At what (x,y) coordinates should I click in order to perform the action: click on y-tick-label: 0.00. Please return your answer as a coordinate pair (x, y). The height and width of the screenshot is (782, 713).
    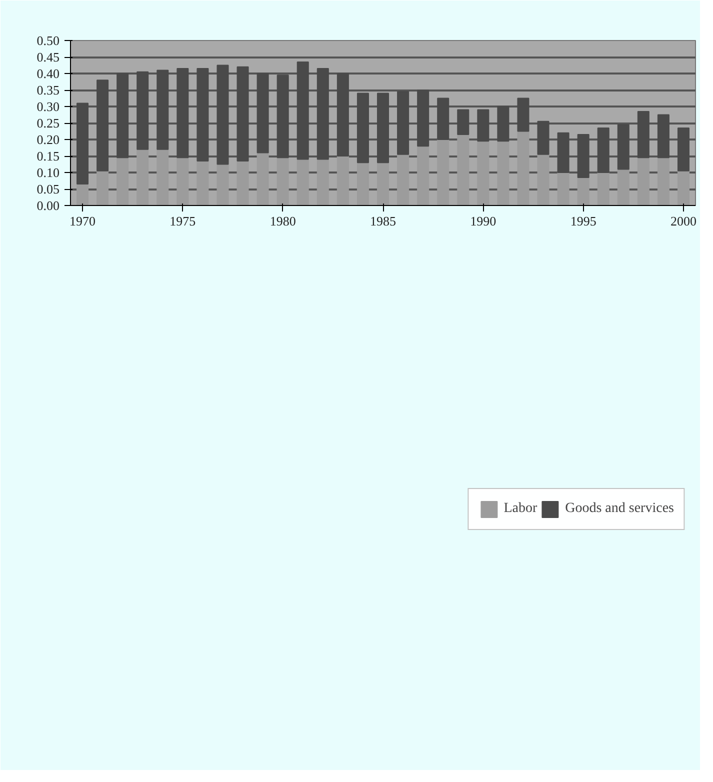
    Looking at the image, I should click on (48, 205).